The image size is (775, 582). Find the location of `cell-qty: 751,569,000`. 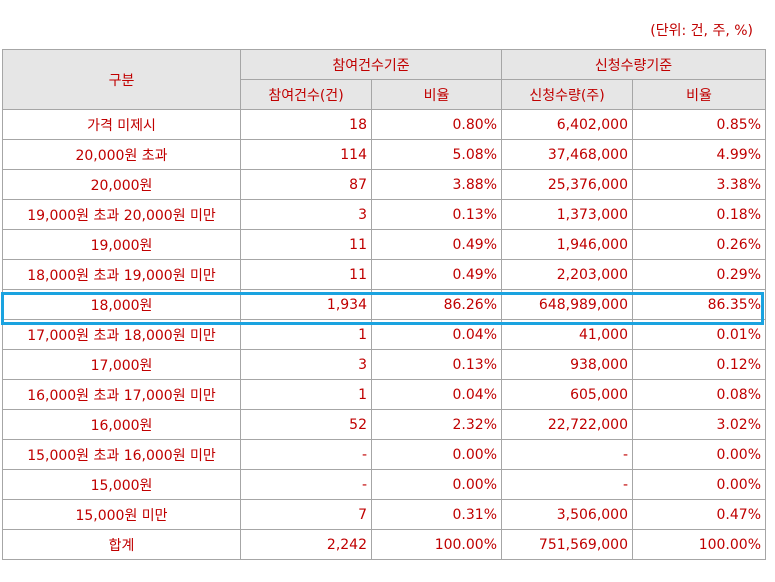

cell-qty: 751,569,000 is located at coordinates (567, 544).